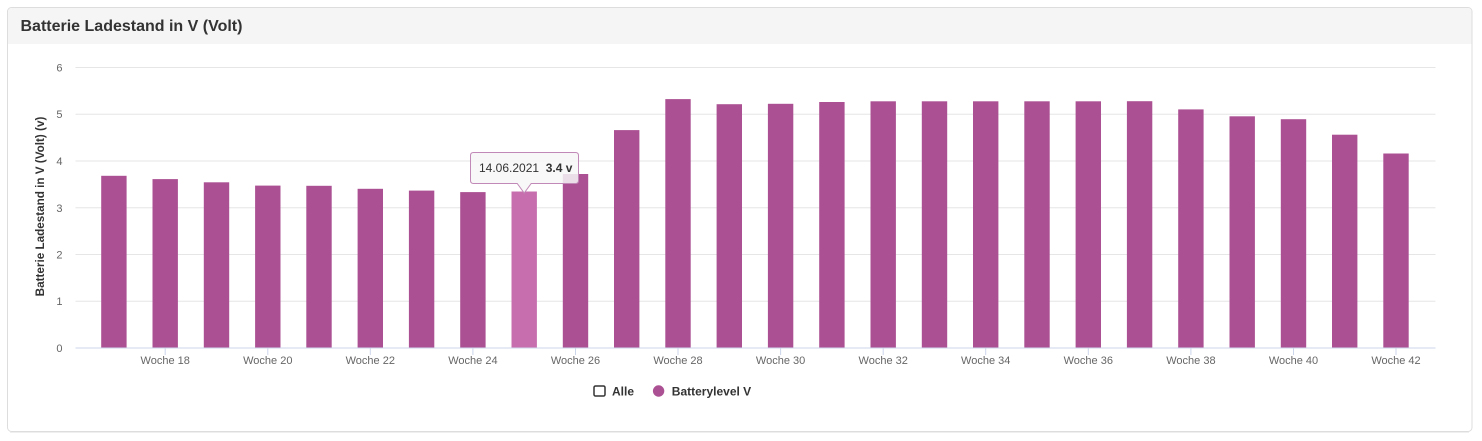 Image resolution: width=1482 pixels, height=441 pixels. What do you see at coordinates (711, 392) in the screenshot?
I see `svg-text: Batterylevel V` at bounding box center [711, 392].